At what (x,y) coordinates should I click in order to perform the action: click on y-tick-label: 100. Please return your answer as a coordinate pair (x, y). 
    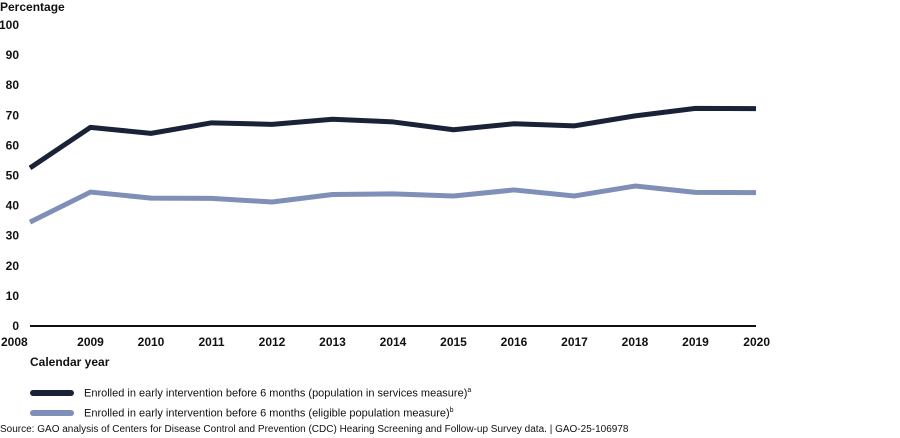
    Looking at the image, I should click on (9, 25).